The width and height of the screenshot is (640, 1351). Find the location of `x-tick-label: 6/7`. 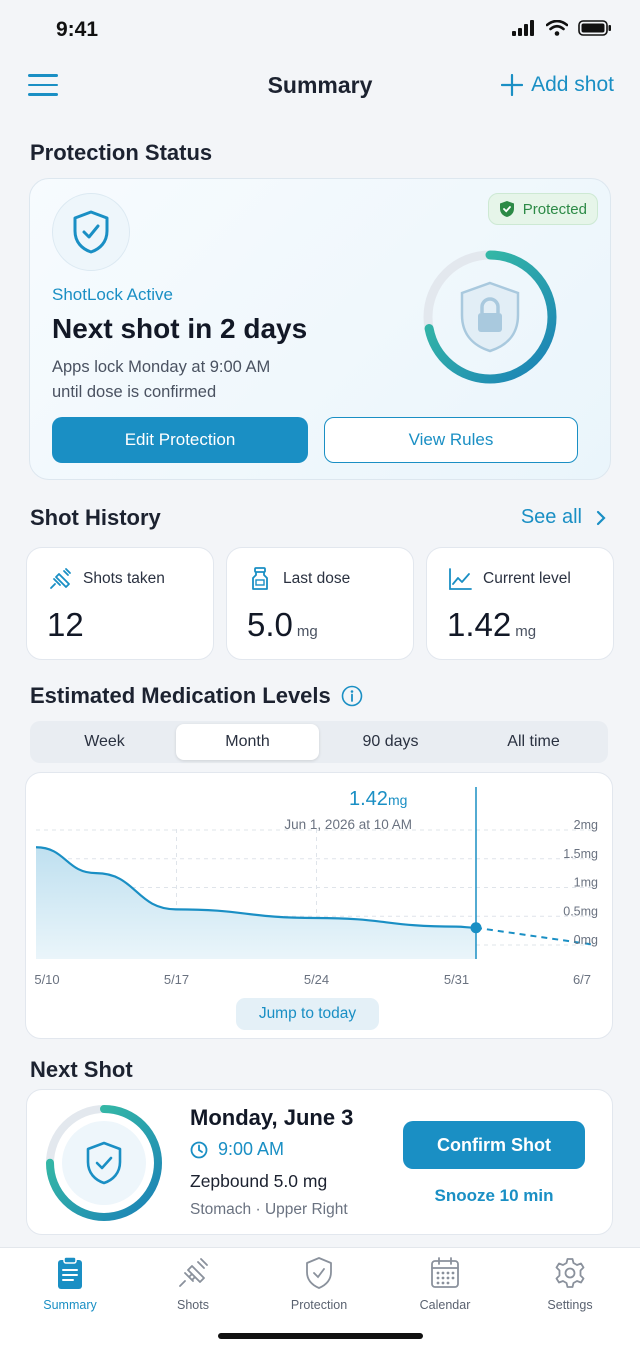

x-tick-label: 6/7 is located at coordinates (582, 979).